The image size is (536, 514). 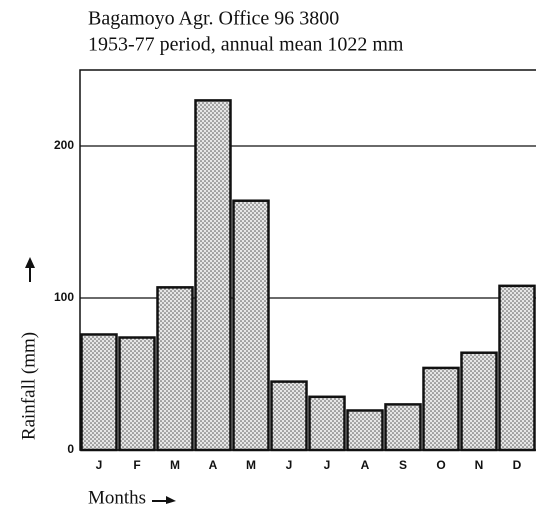 I want to click on x-tick-label: S, so click(x=403, y=465).